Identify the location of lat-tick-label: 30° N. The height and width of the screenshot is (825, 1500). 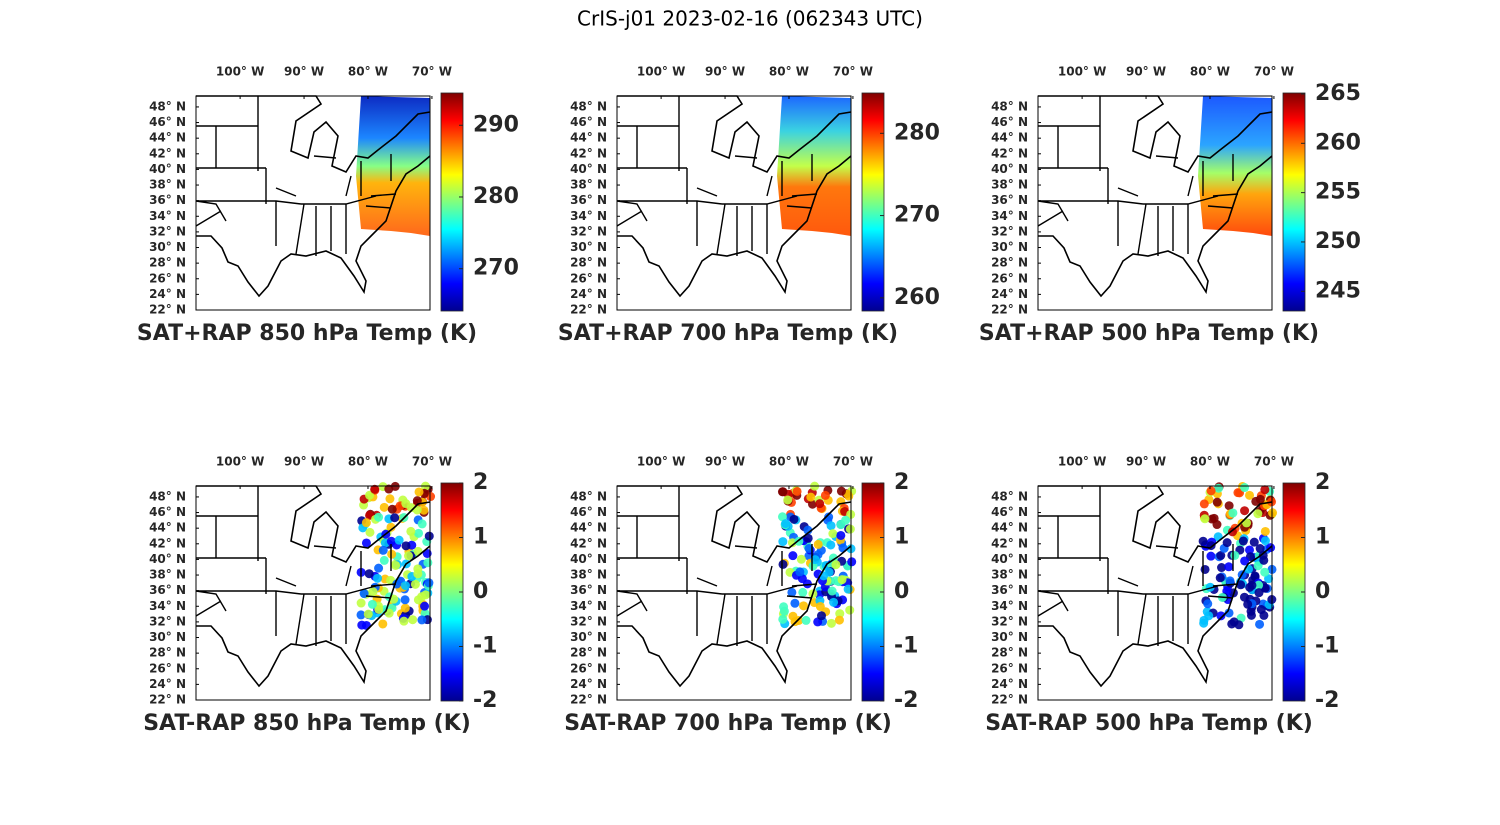
(588, 637).